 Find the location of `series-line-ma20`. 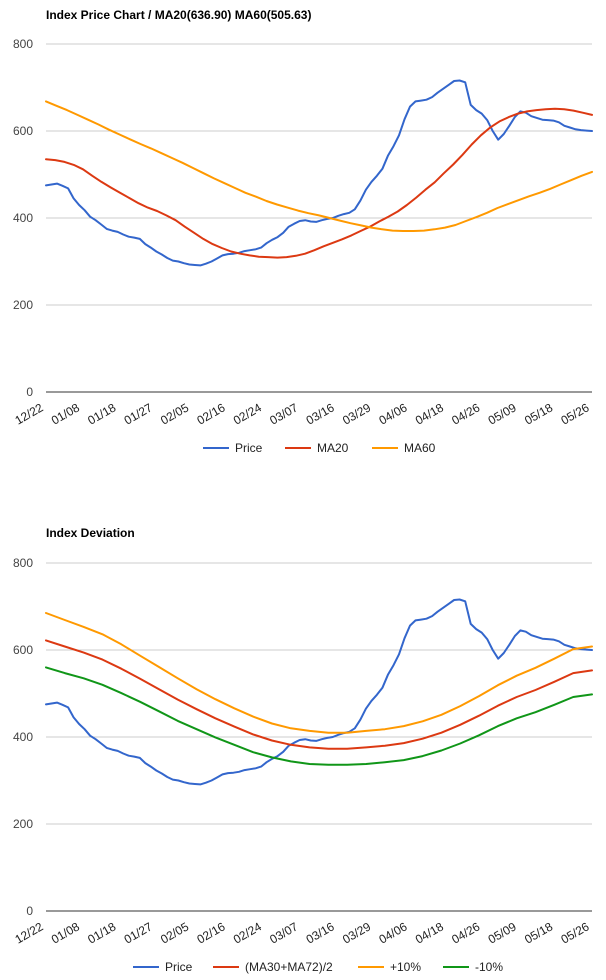

series-line-ma20 is located at coordinates (319, 183).